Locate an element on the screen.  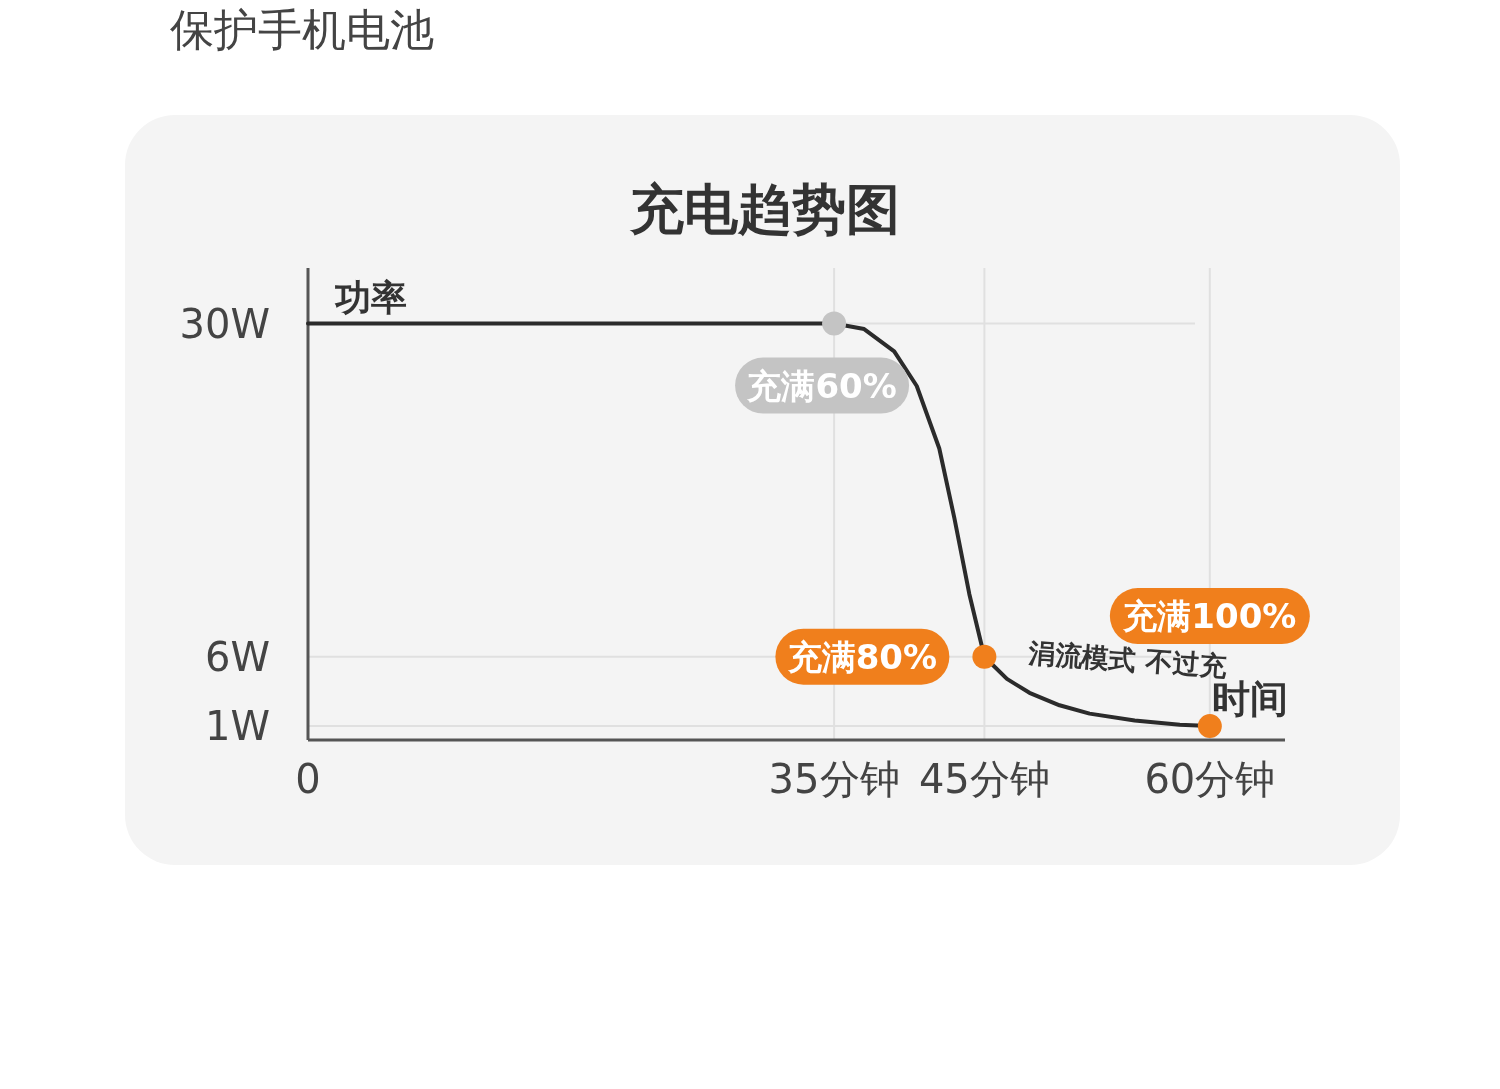
annotation: 充满60% is located at coordinates (821, 385).